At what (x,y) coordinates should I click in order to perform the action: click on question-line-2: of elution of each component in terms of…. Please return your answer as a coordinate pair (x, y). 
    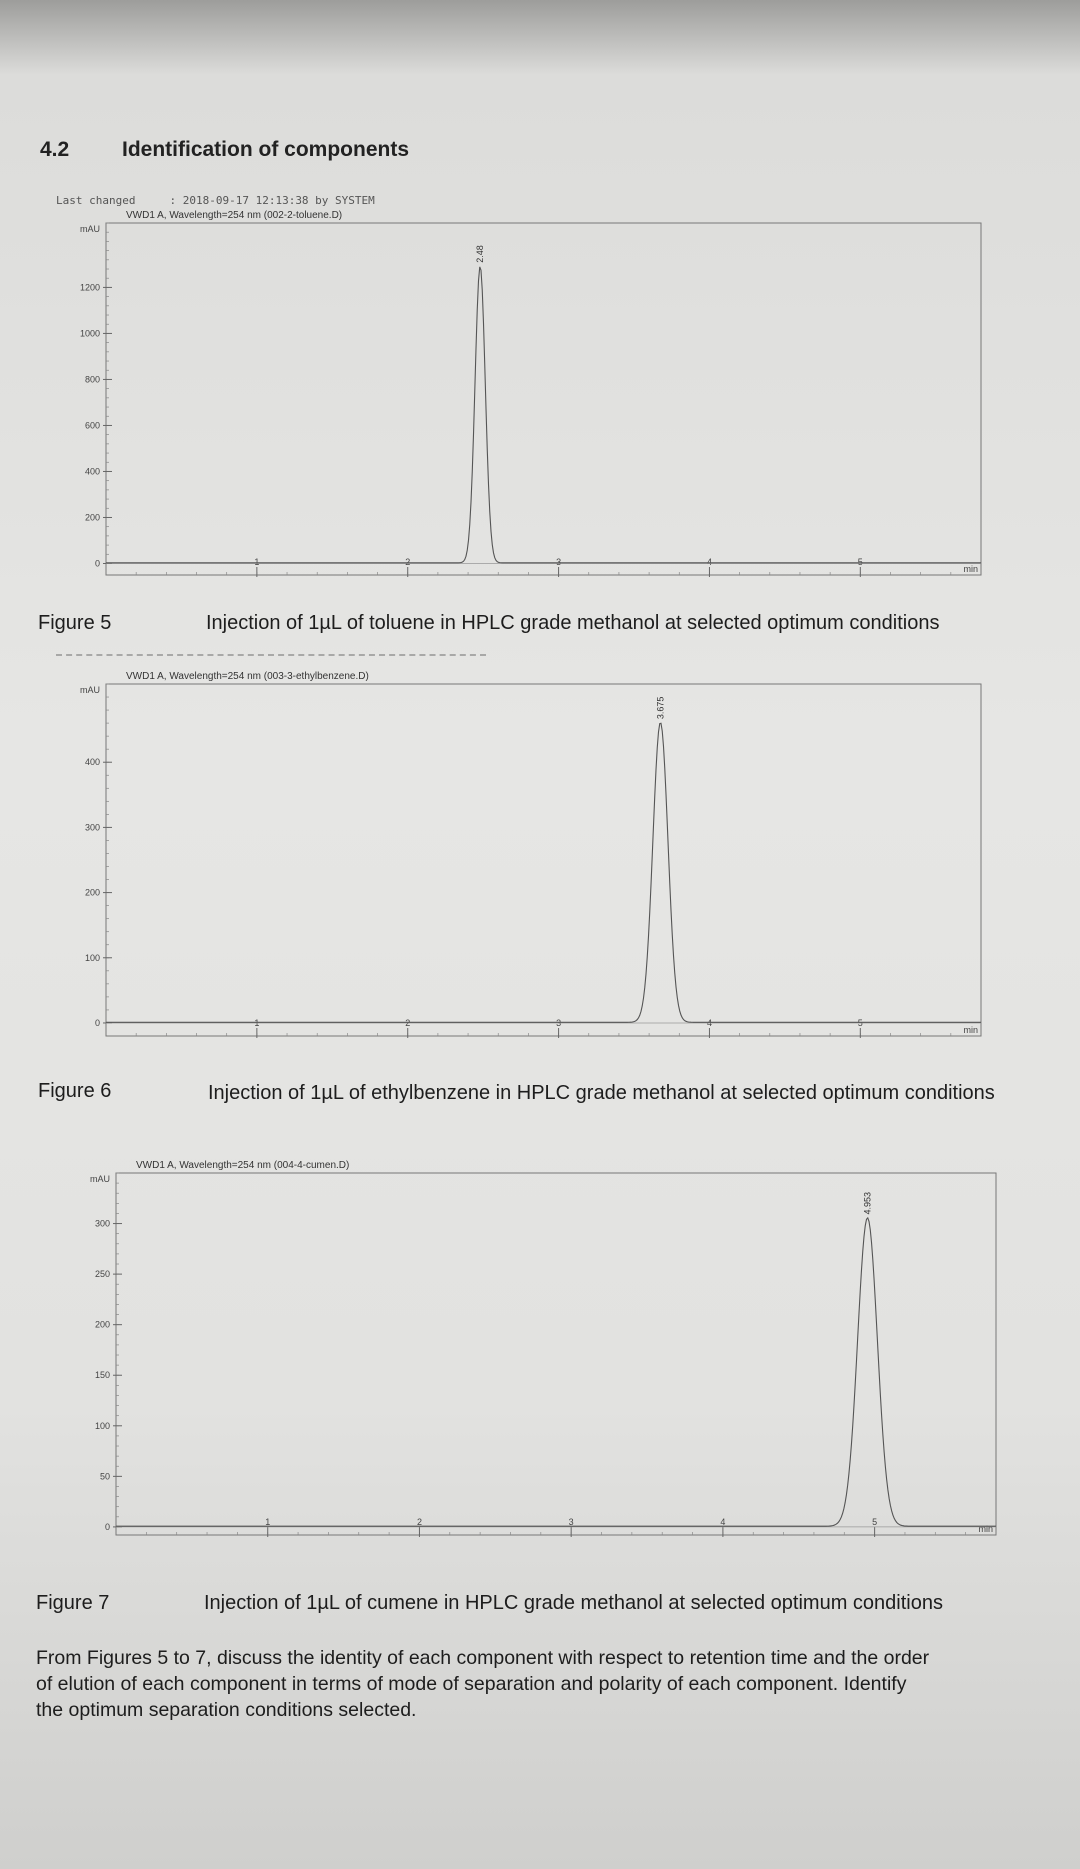
    Looking at the image, I should click on (471, 1684).